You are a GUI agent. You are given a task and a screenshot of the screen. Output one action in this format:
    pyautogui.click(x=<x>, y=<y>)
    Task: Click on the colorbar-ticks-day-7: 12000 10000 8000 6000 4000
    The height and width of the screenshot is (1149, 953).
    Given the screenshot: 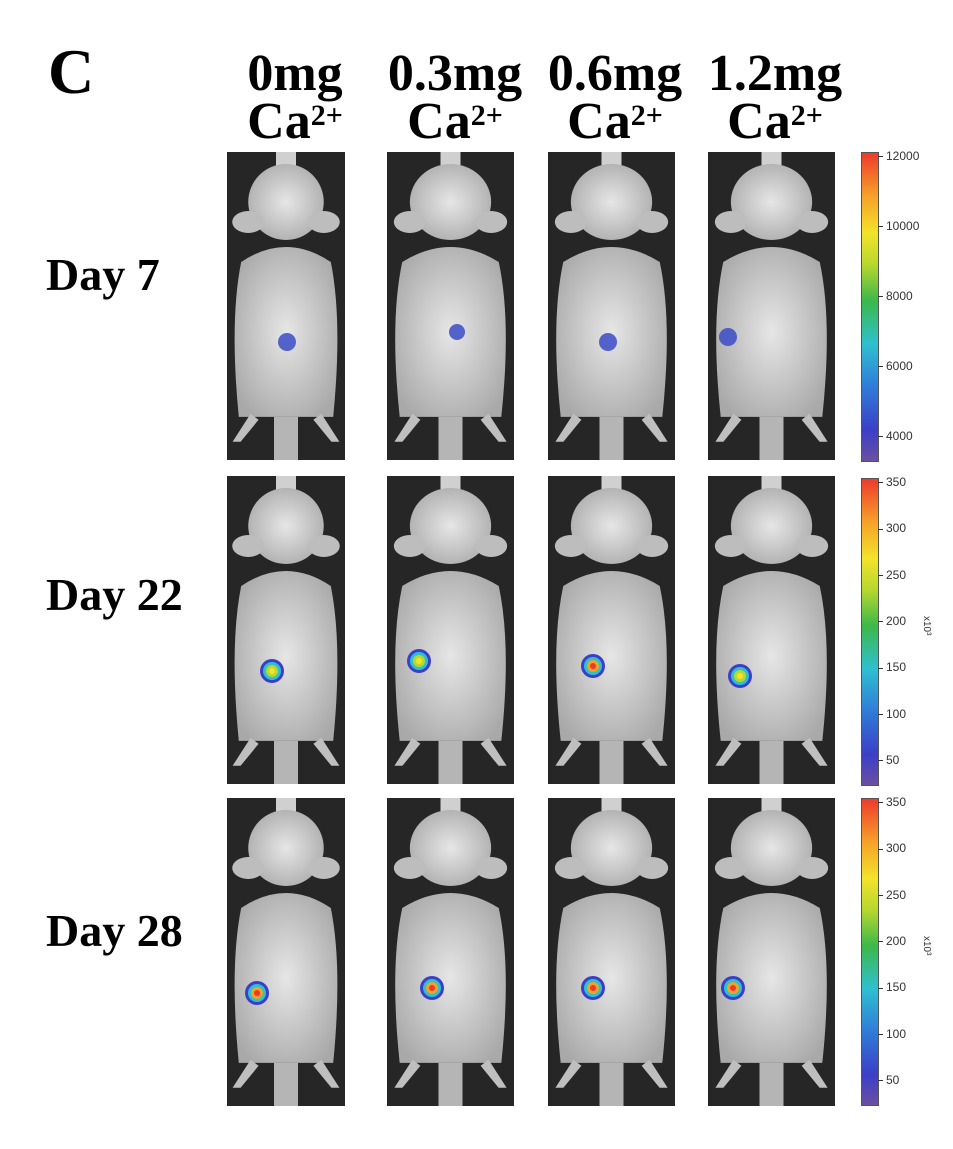 What is the action you would take?
    pyautogui.click(x=913, y=304)
    